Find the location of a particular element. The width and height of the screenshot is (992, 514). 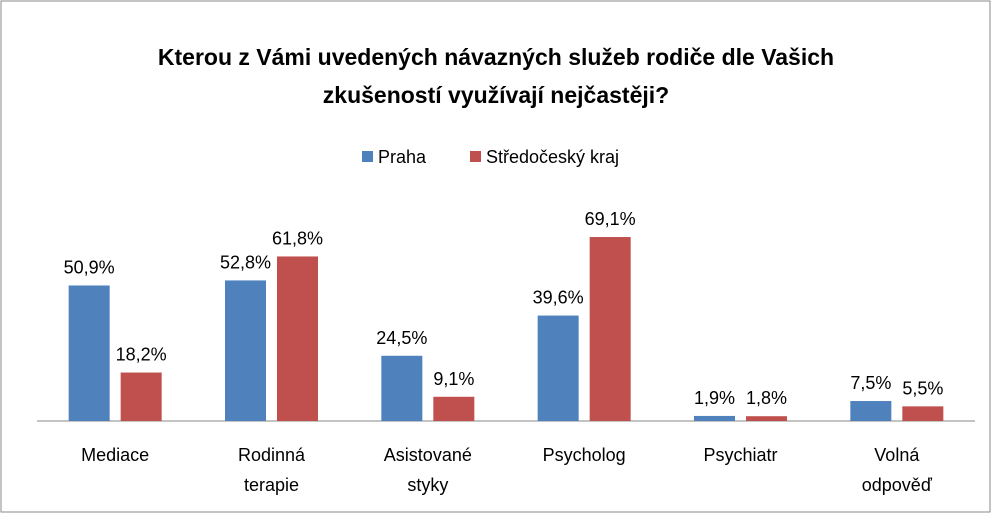

x-tick-label: Asistované styky is located at coordinates (427, 470).